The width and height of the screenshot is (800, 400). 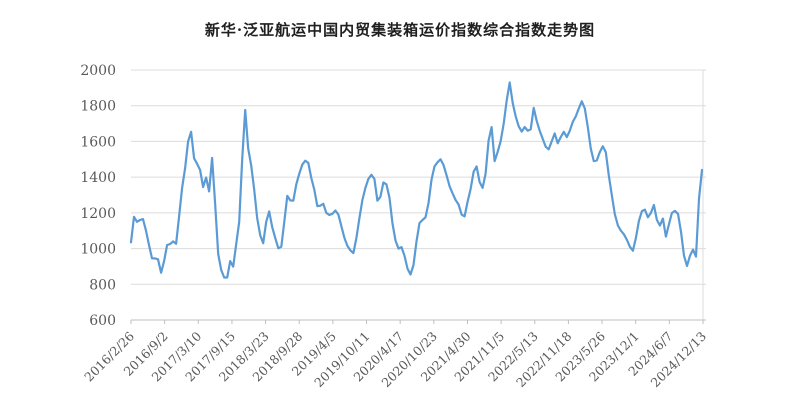 What do you see at coordinates (98, 178) in the screenshot?
I see `y-axis-label: 1400` at bounding box center [98, 178].